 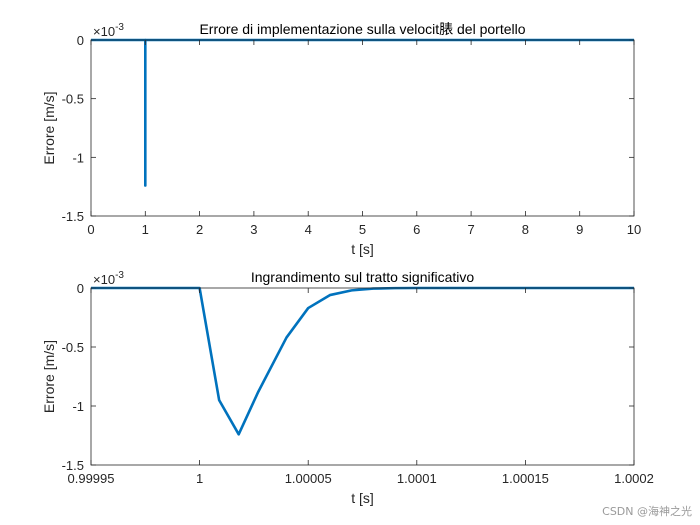 I want to click on chart-1-y-tick-label: -1.5, so click(x=73, y=216).